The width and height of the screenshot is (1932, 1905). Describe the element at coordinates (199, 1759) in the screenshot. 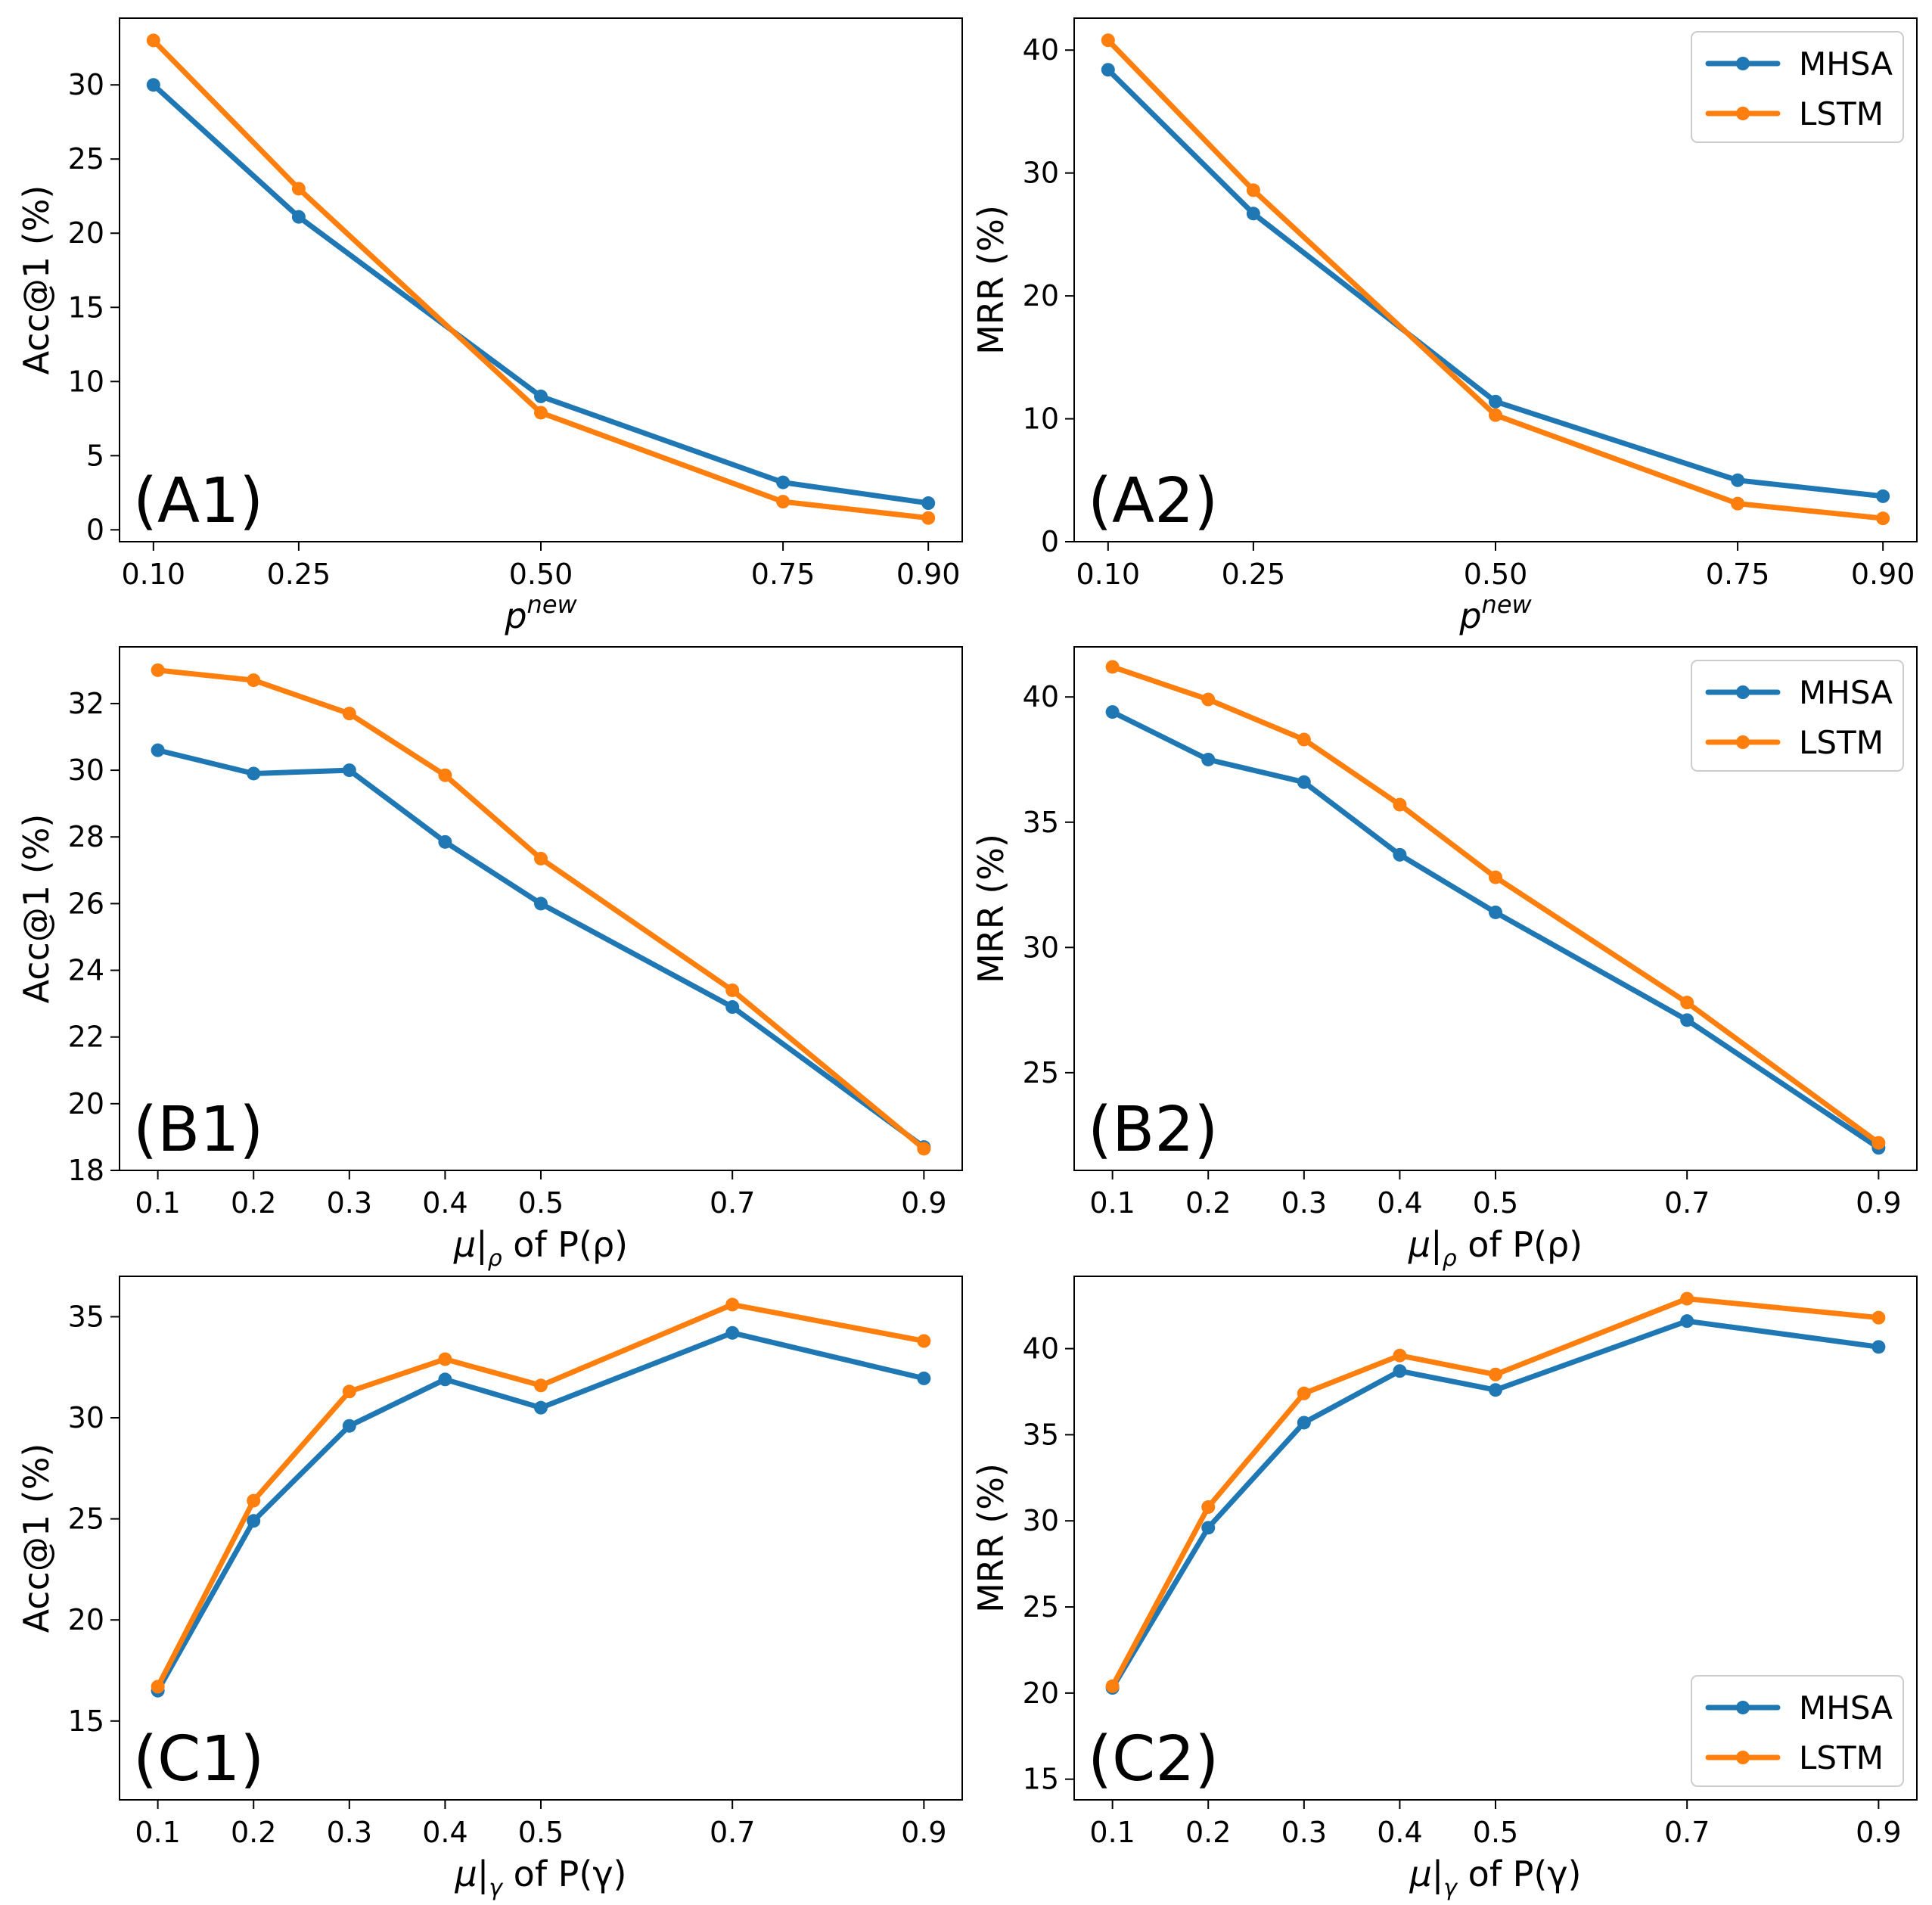

I see `panel-label: (C1)` at that location.